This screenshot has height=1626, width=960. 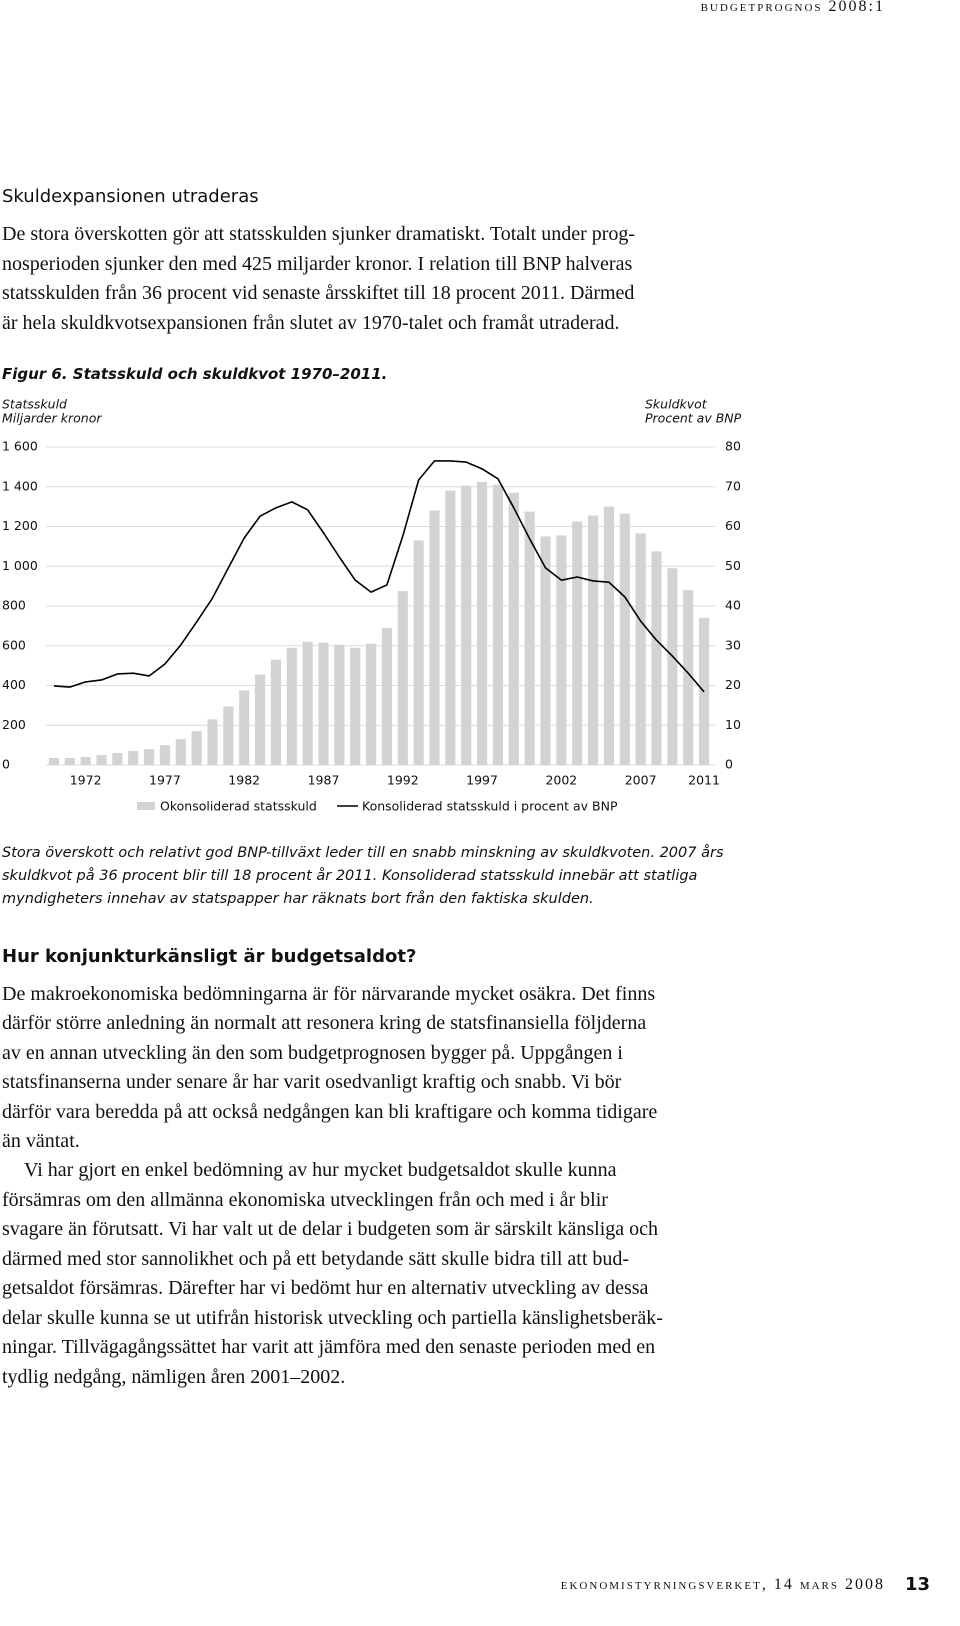 I want to click on section-heading: Skuldexpansionen utraderas, so click(x=130, y=196).